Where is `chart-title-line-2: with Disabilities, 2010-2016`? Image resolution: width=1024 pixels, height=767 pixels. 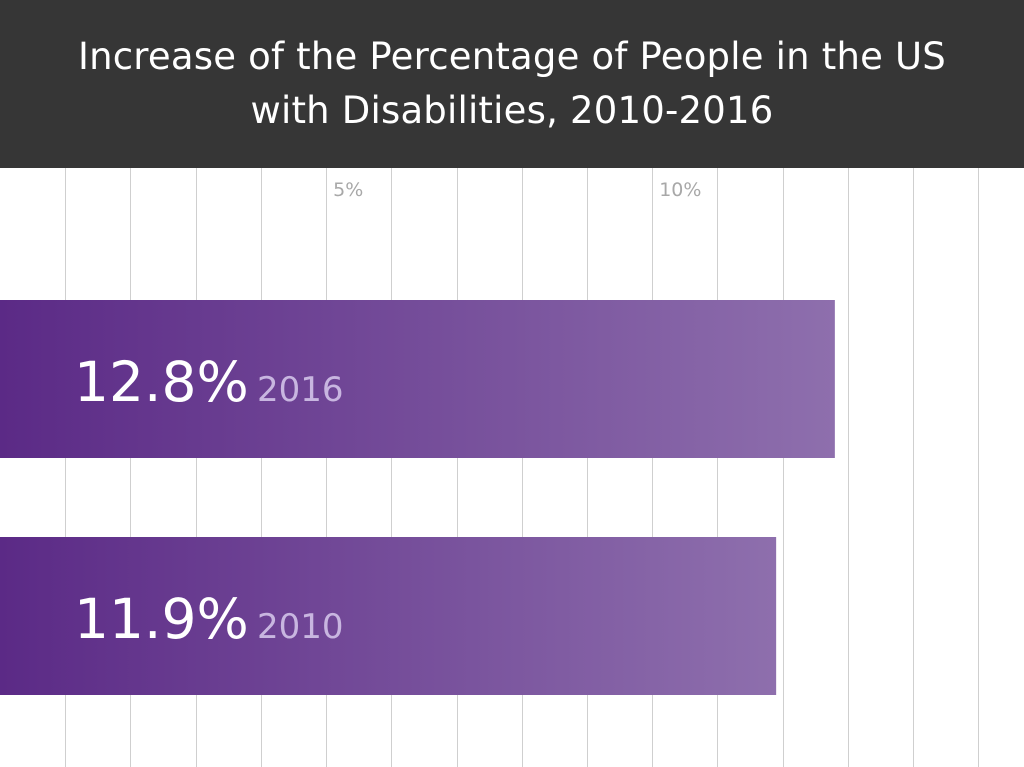 chart-title-line-2: with Disabilities, 2010-2016 is located at coordinates (512, 110).